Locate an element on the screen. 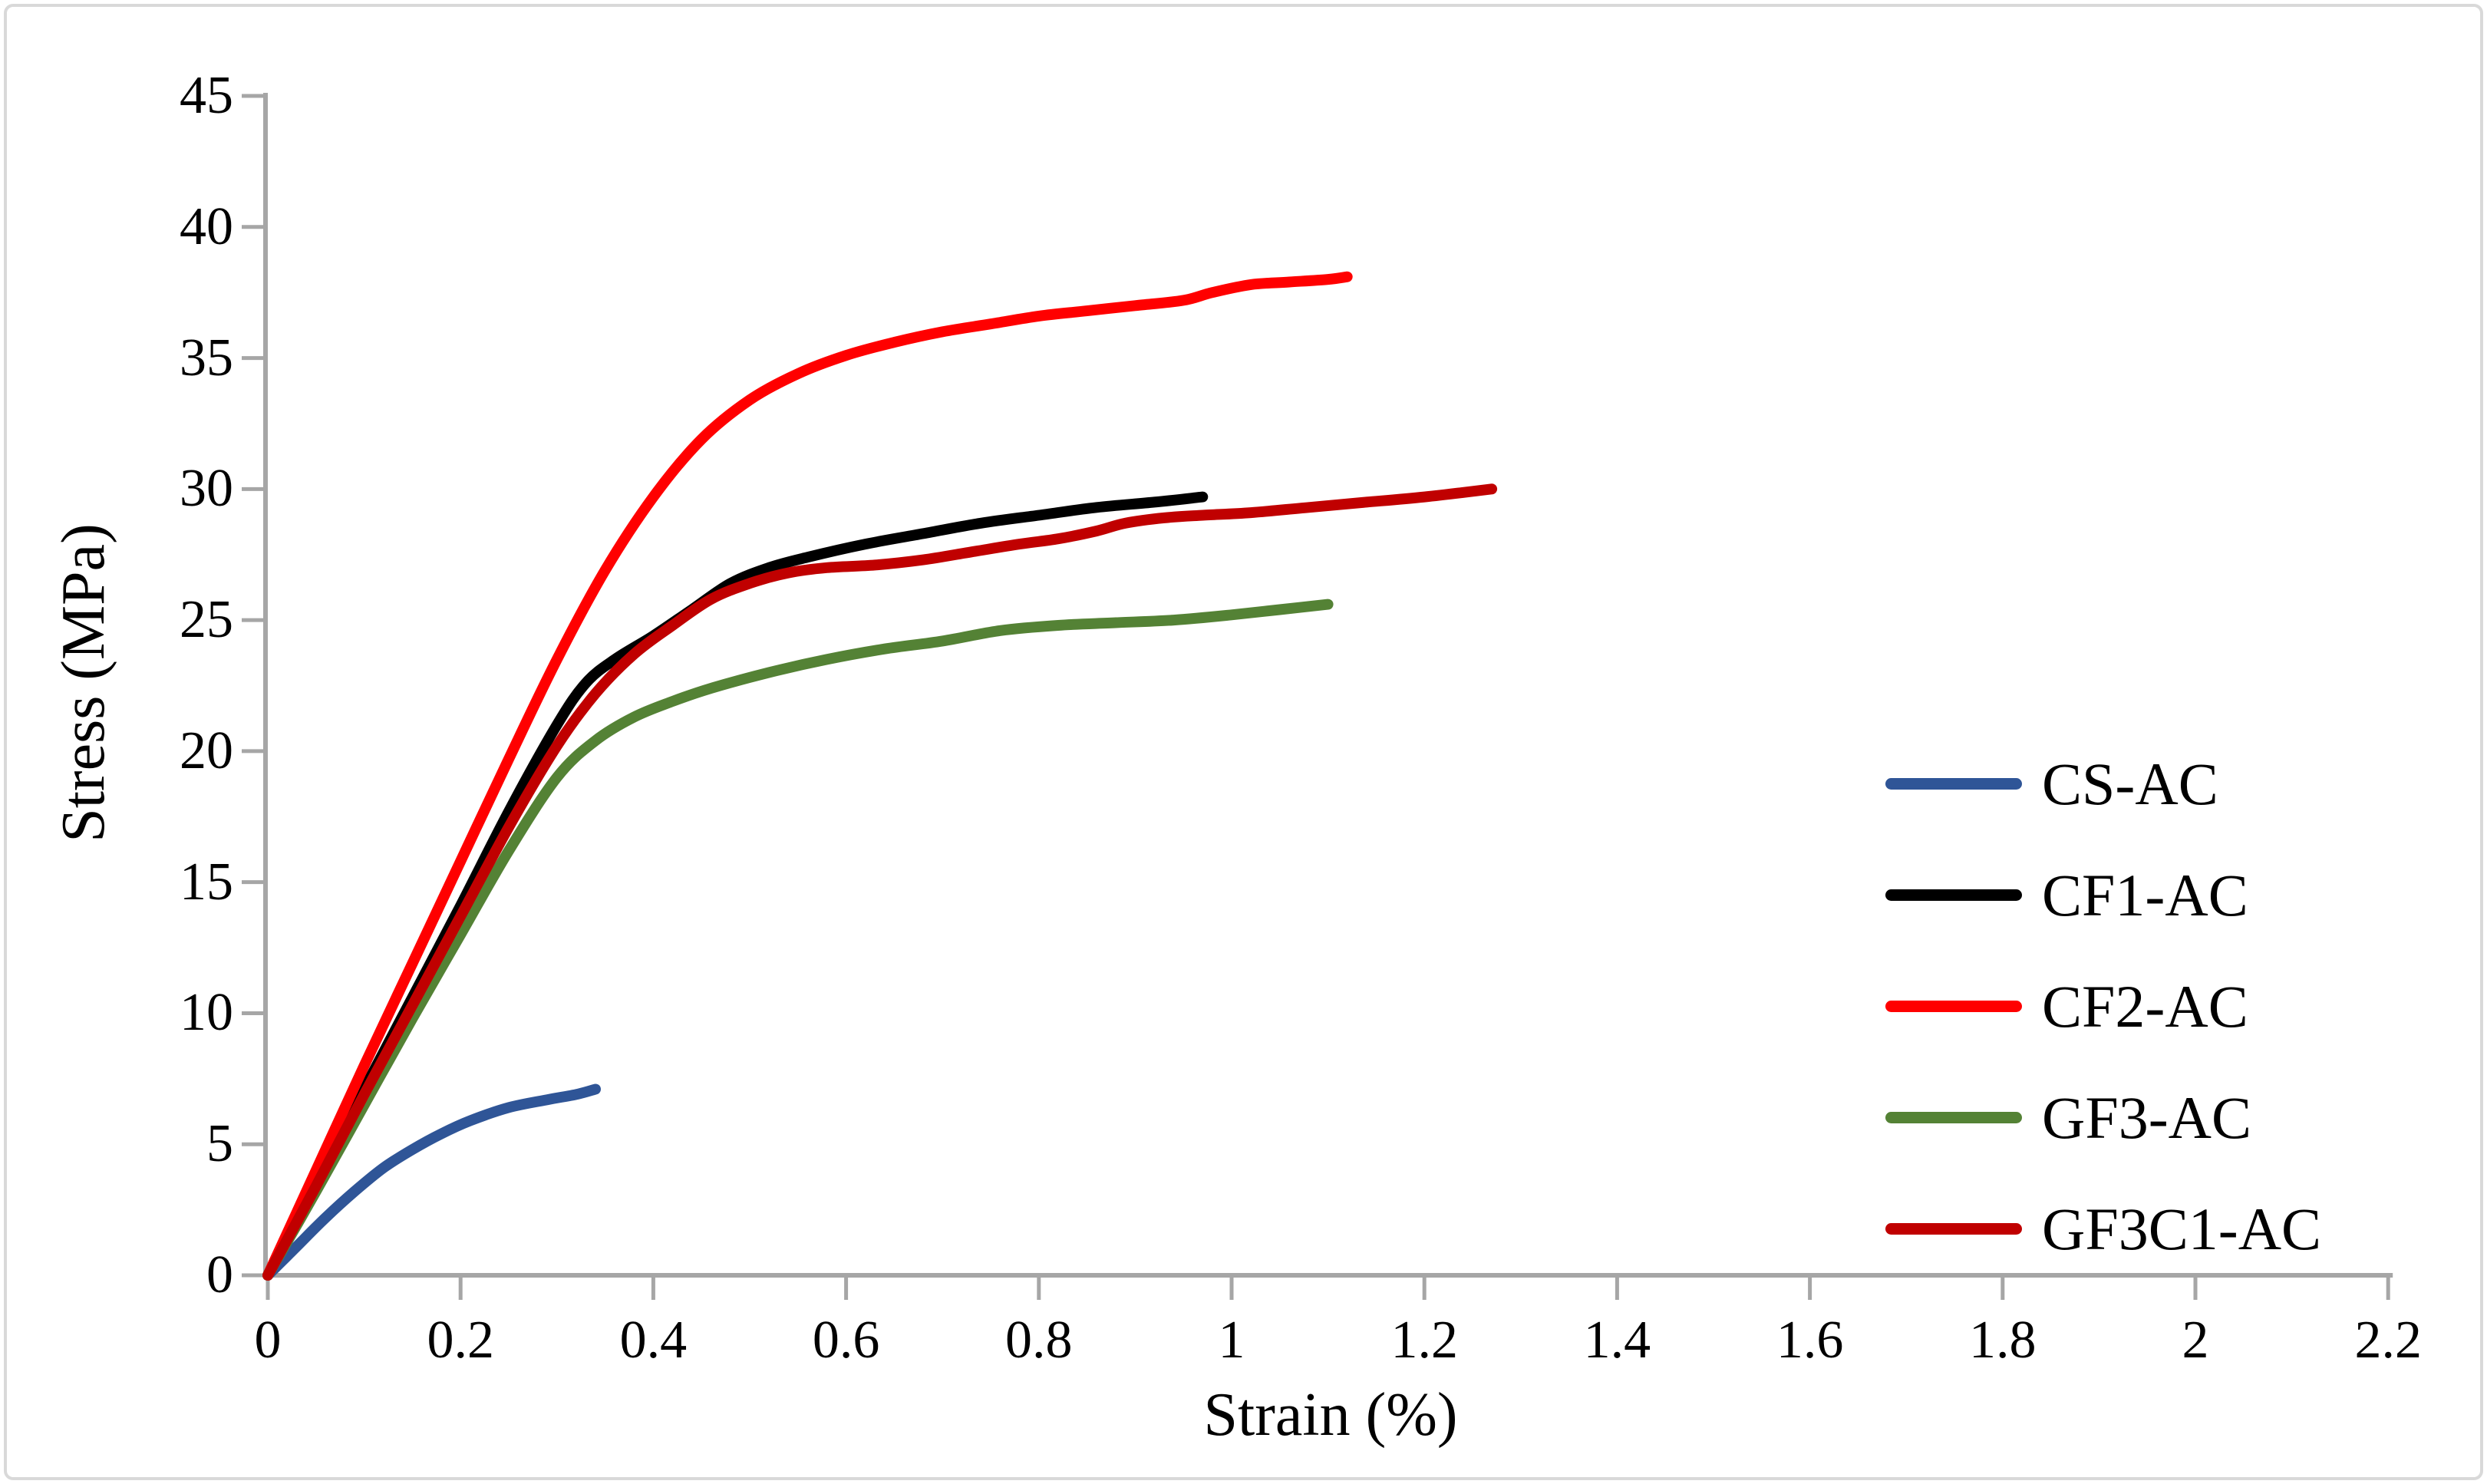 Image resolution: width=2487 pixels, height=1484 pixels. y-tick-label: 10 is located at coordinates (207, 1013).